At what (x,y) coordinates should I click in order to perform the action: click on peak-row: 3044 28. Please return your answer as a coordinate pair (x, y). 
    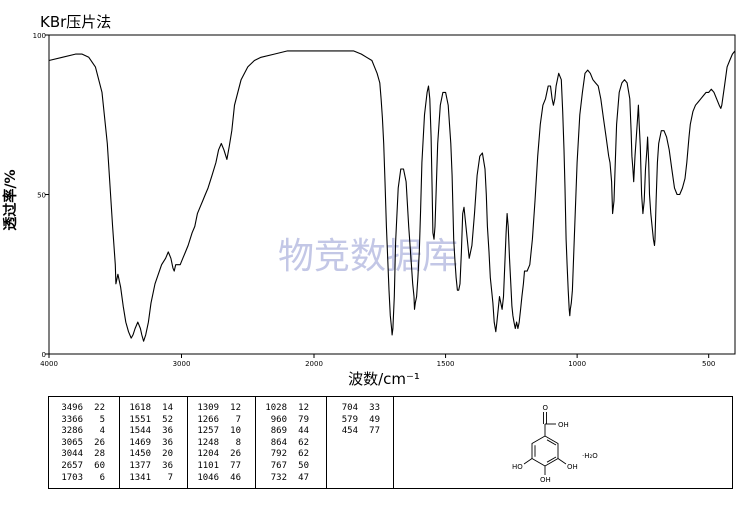
    Looking at the image, I should click on (78, 455).